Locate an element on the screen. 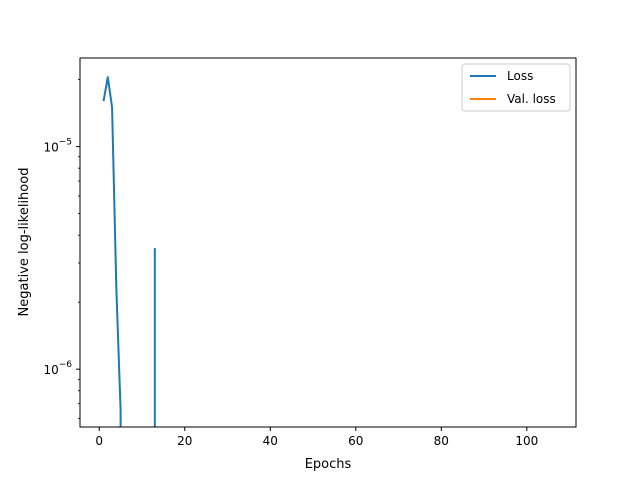  x-tick-label: 0 is located at coordinates (99, 441).